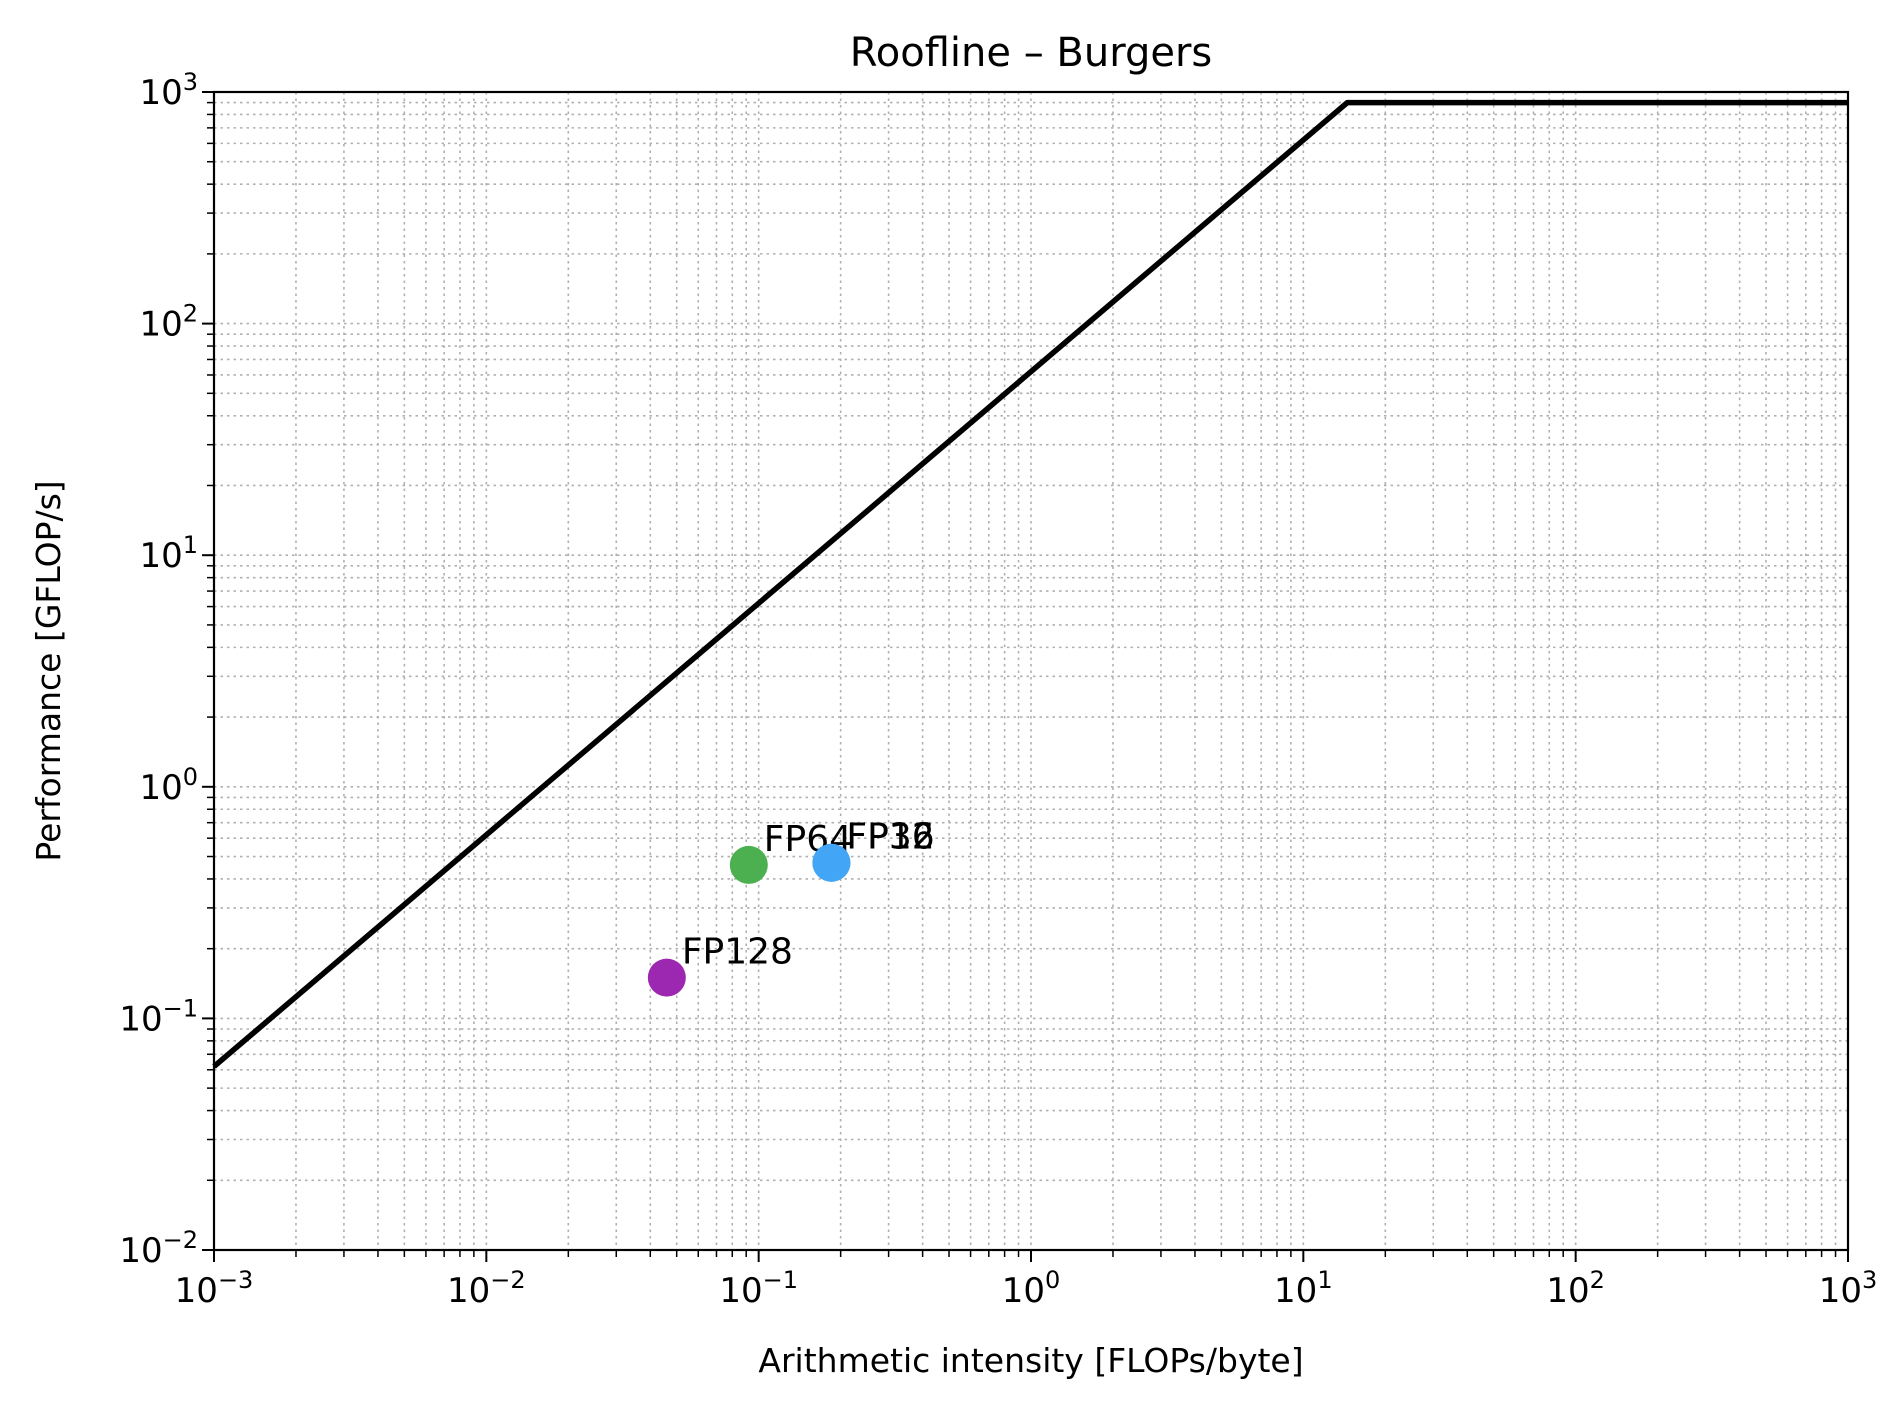  Describe the element at coordinates (168, 553) in the screenshot. I see `y-tick-label: 10¹` at that location.